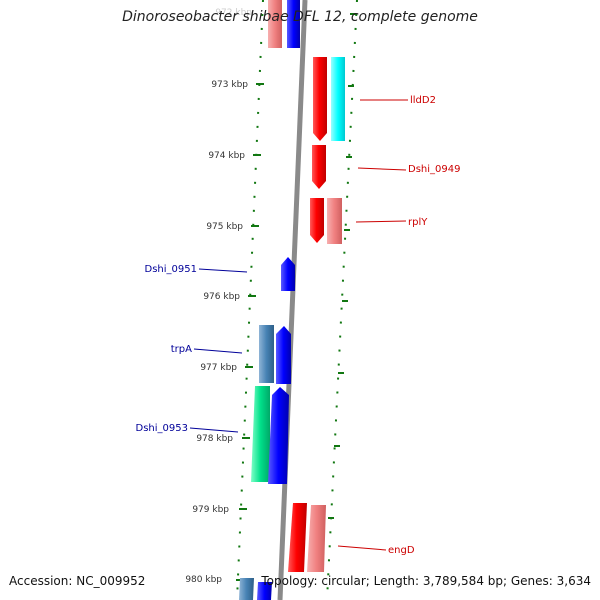 The width and height of the screenshot is (600, 600). Describe the element at coordinates (381, 221) in the screenshot. I see `leader-rplY` at that location.